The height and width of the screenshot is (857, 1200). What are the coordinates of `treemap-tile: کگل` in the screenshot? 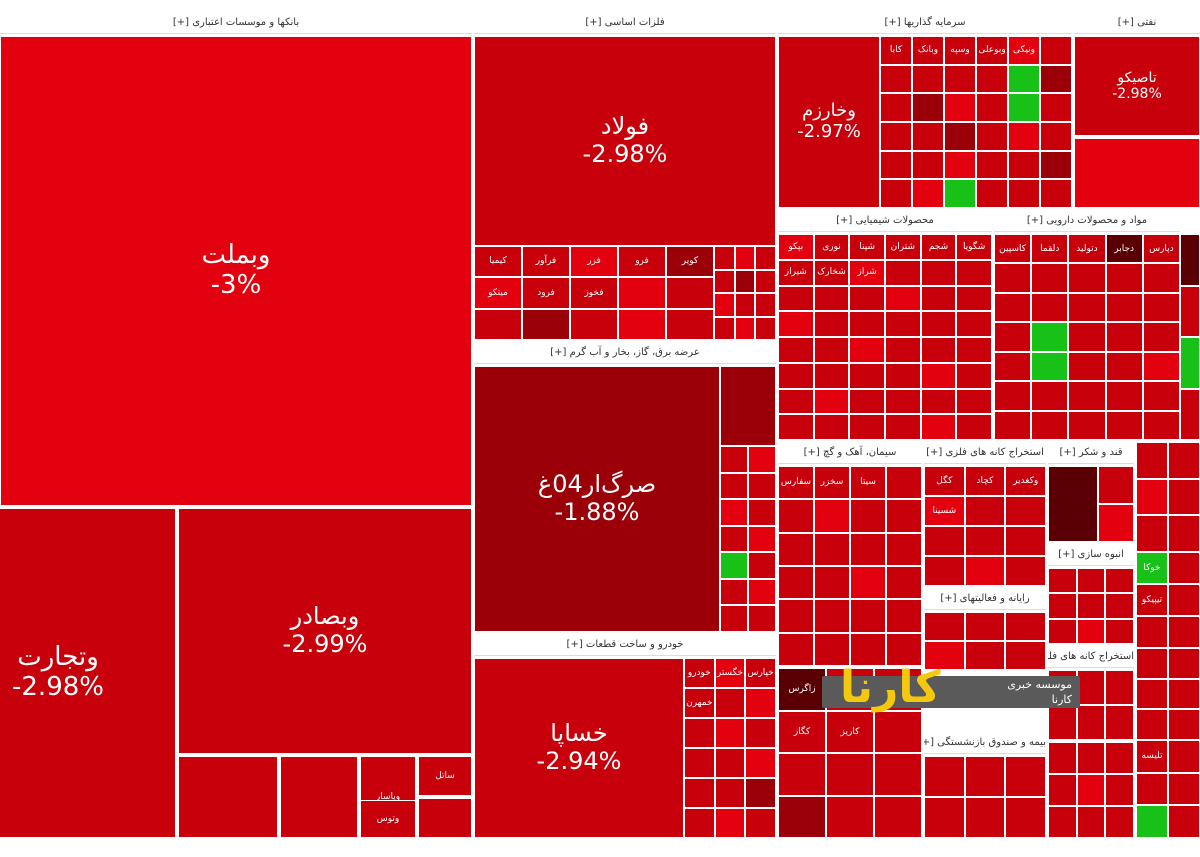 It's located at (944, 481).